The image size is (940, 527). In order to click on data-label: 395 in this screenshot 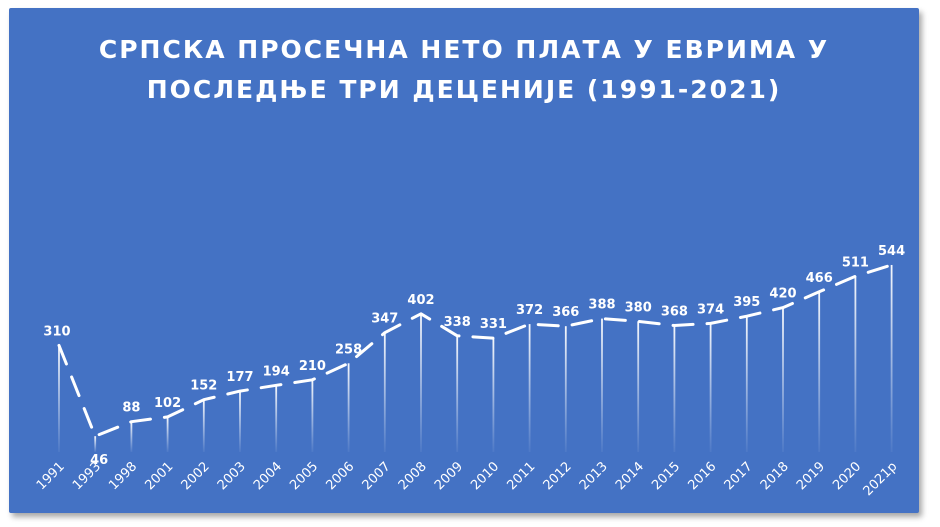, I will do `click(746, 302)`.